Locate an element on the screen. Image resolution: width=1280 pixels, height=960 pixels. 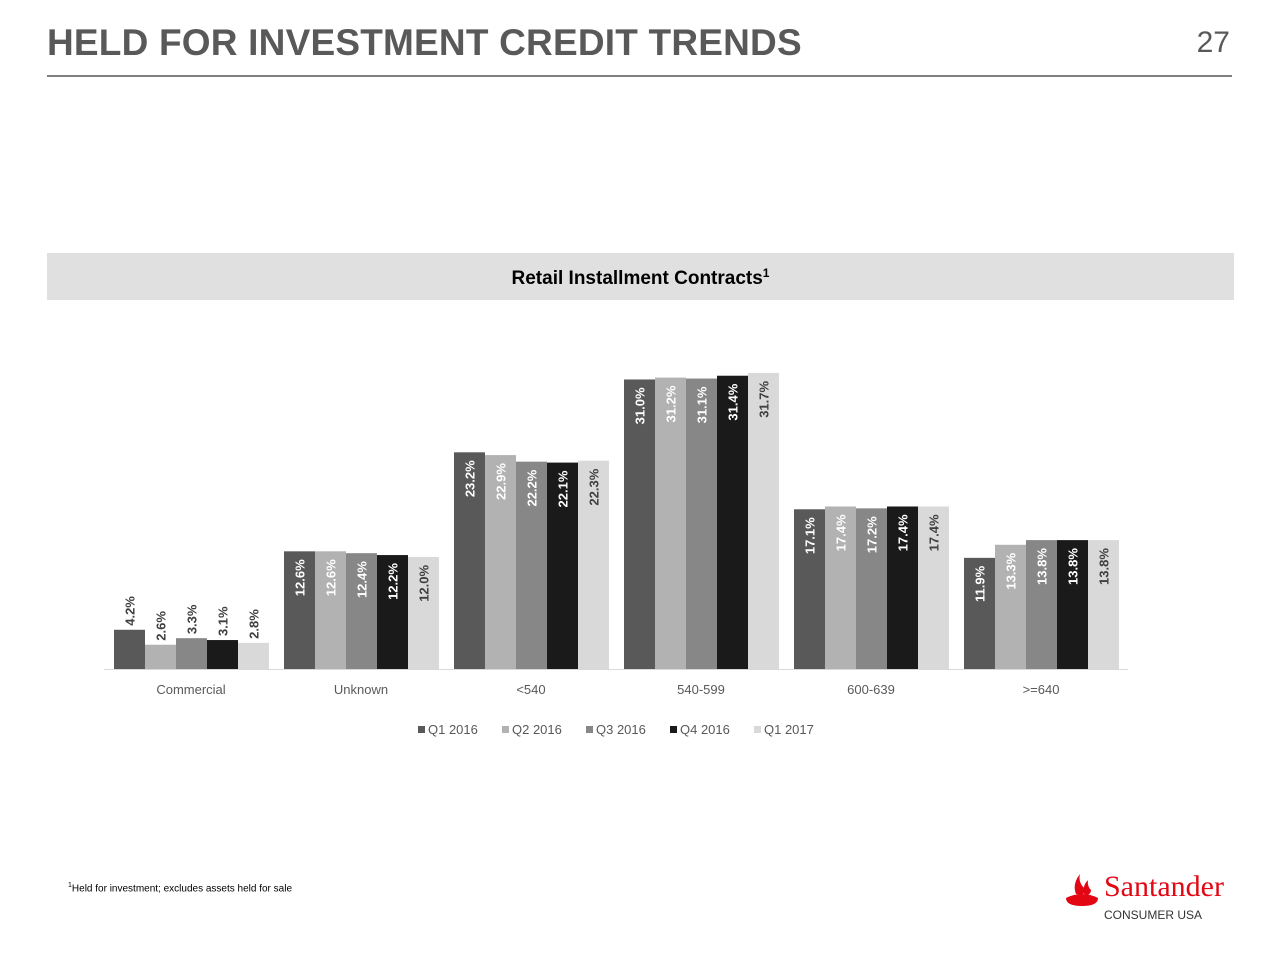
chart-title-superscript: 1 is located at coordinates (766, 273).